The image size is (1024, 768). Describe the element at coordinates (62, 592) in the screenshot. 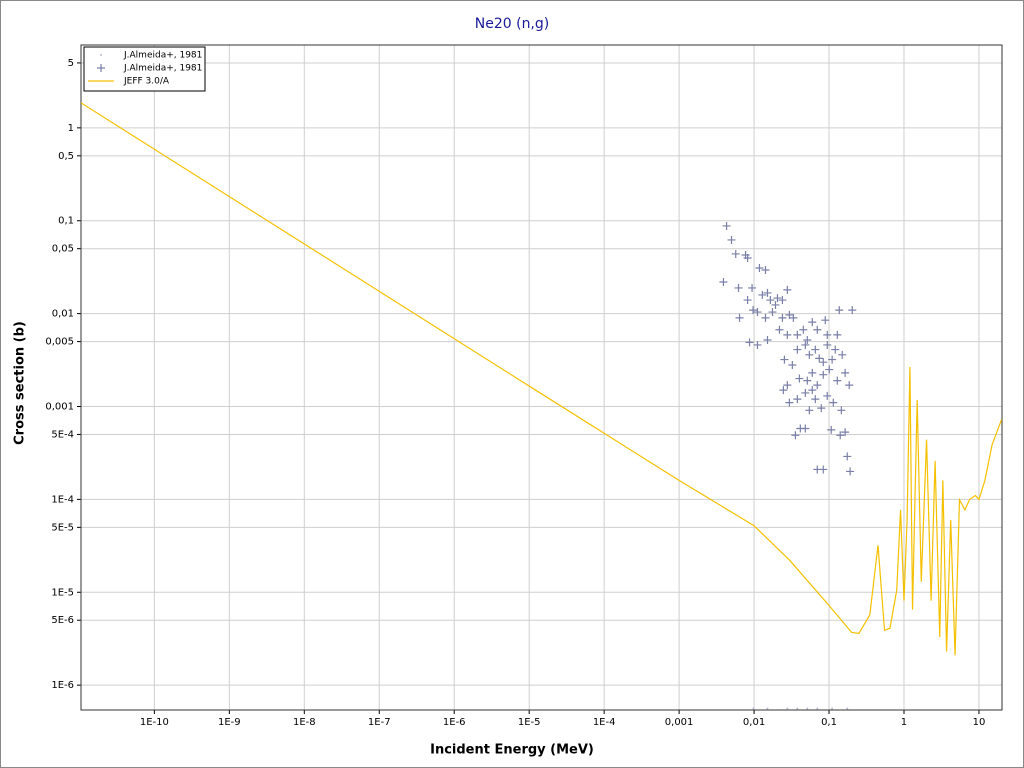

I see `y-tick-label: 1E-5` at that location.